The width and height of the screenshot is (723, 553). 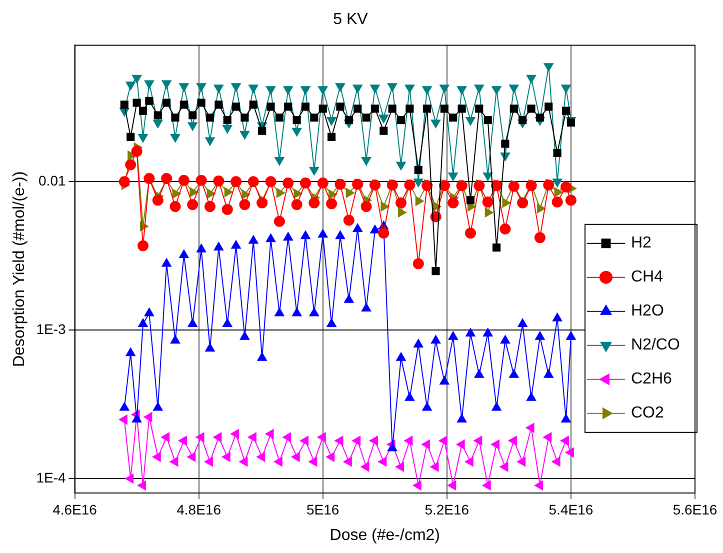 I want to click on legend-label: CO2, so click(x=647, y=413).